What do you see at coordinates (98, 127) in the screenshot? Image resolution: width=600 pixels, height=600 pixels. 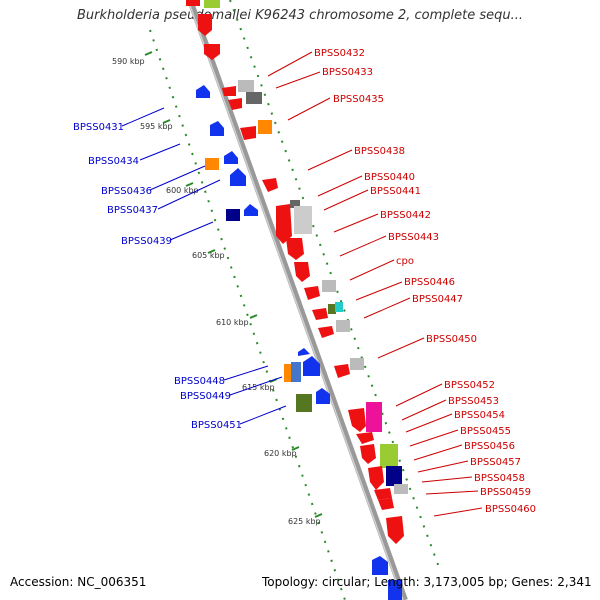 I see `gene-label: BPSS0431` at bounding box center [98, 127].